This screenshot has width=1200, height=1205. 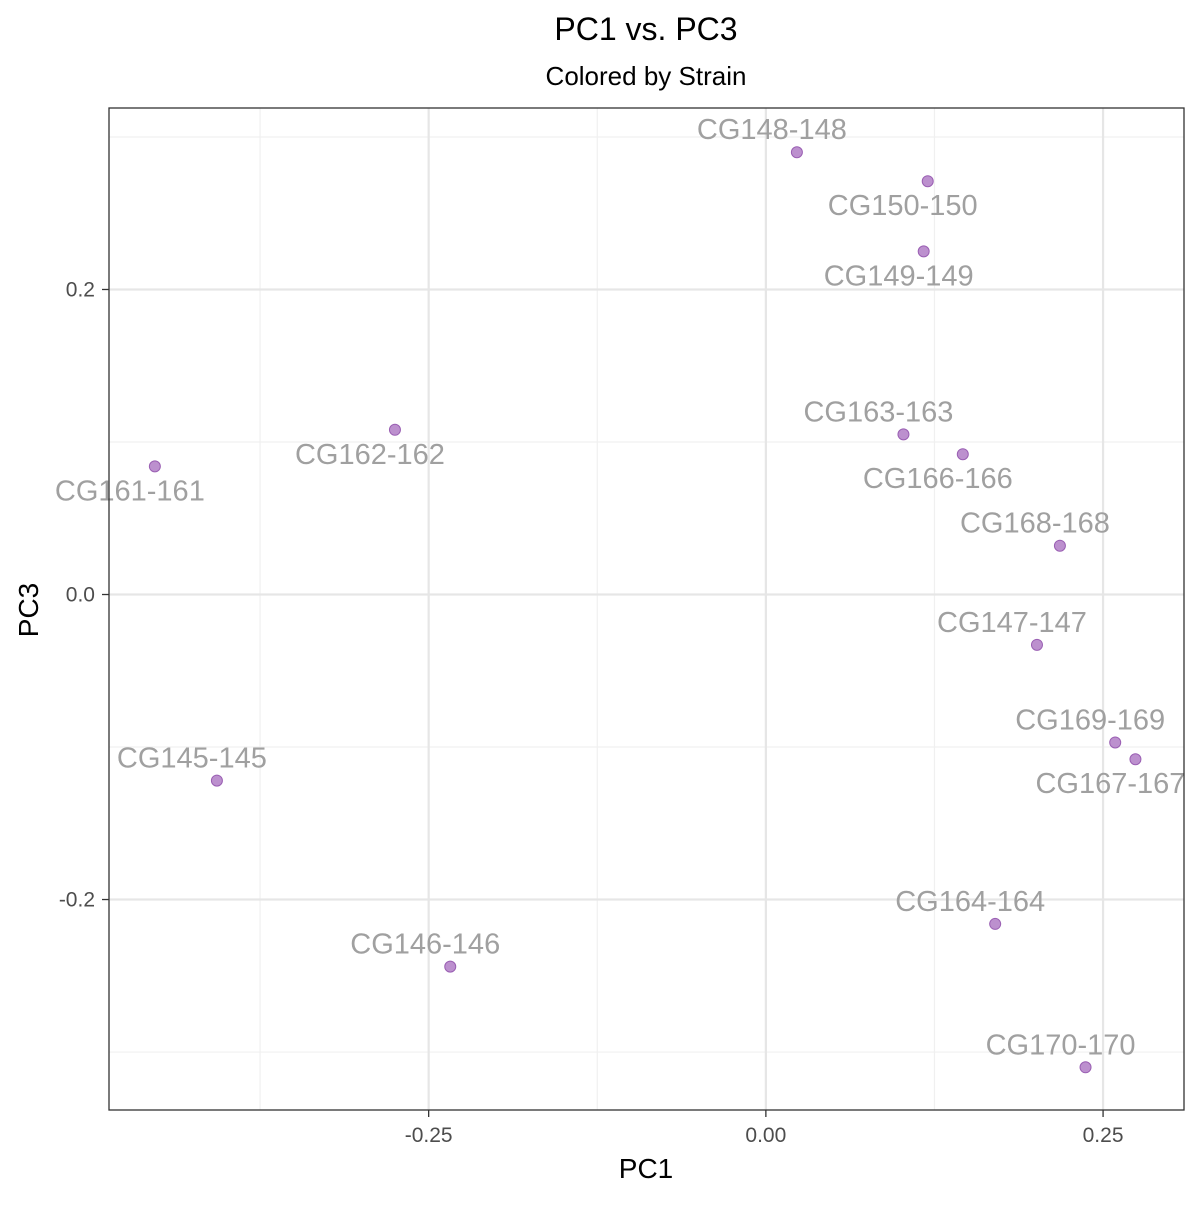 I want to click on y-tick-label: -0.2, so click(x=77, y=900).